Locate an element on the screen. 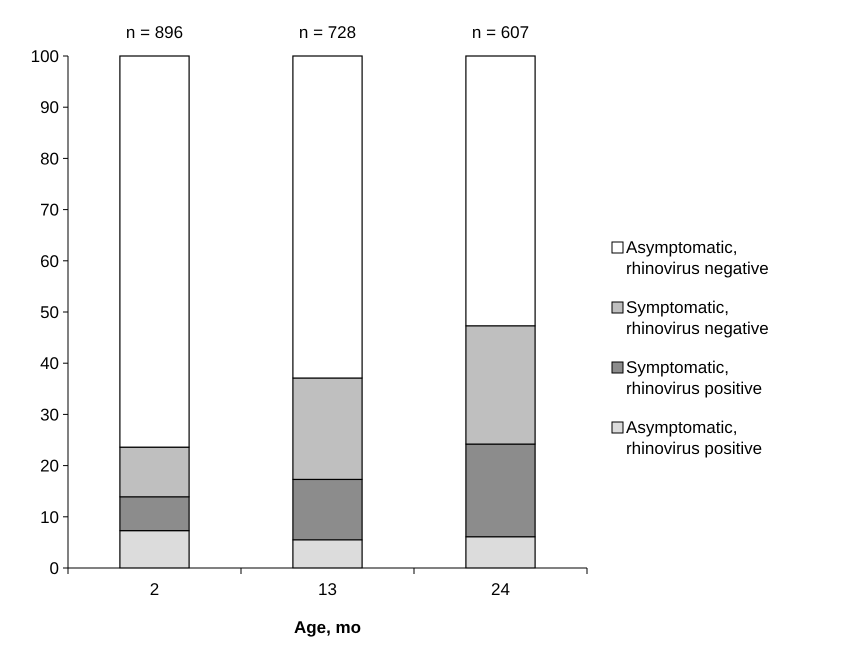 The height and width of the screenshot is (662, 865). y-tick-label: 40 is located at coordinates (49, 364).